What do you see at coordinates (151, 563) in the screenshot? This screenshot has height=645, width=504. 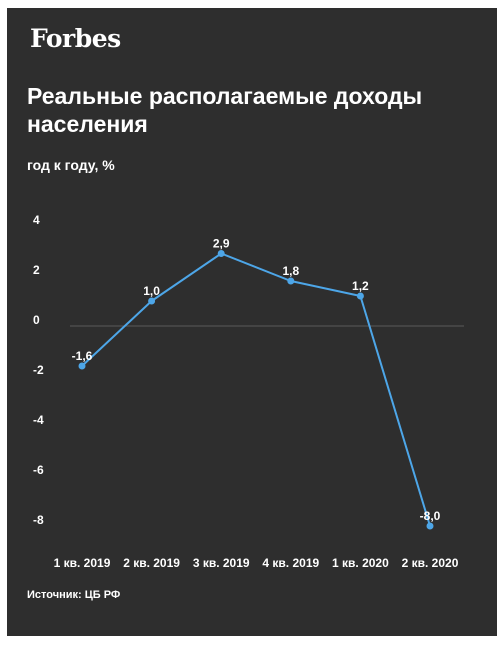 I see `x-tick-label: 2 кв. 2019` at bounding box center [151, 563].